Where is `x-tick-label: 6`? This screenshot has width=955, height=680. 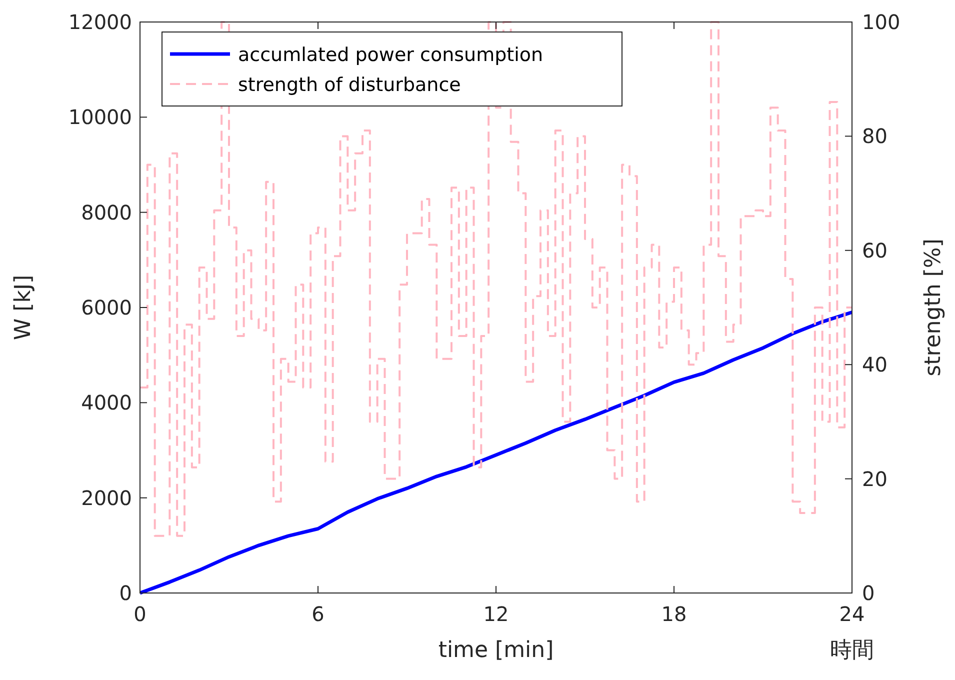 x-tick-label: 6 is located at coordinates (318, 614).